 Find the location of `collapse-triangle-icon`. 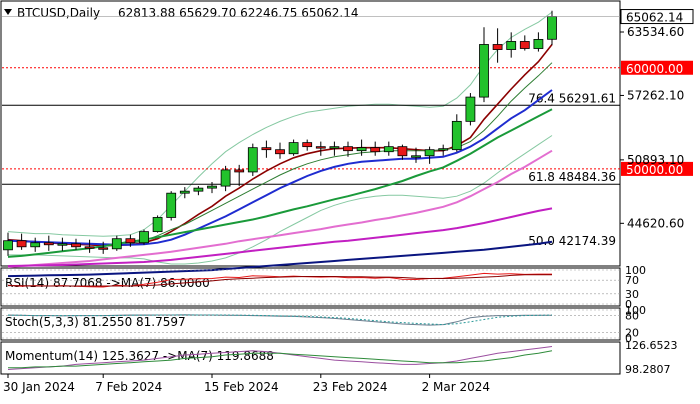

collapse-triangle-icon is located at coordinates (8, 12).